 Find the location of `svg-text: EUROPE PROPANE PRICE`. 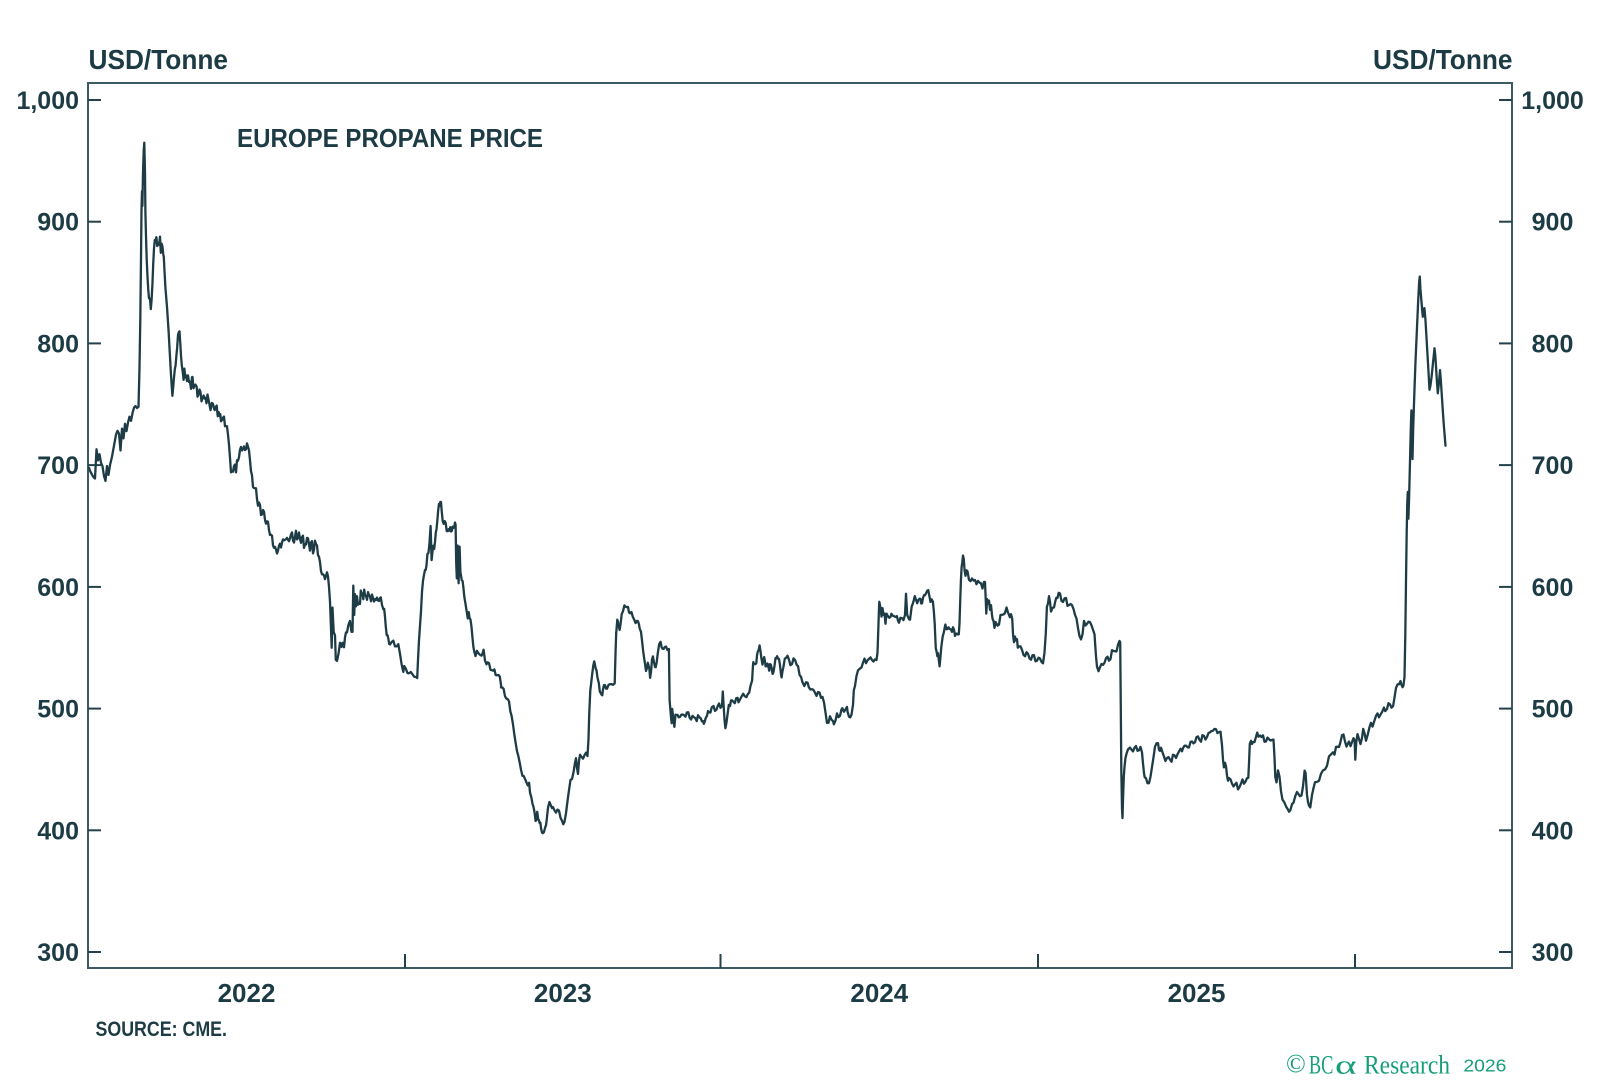

svg-text: EUROPE PROPANE PRICE is located at coordinates (390, 138).